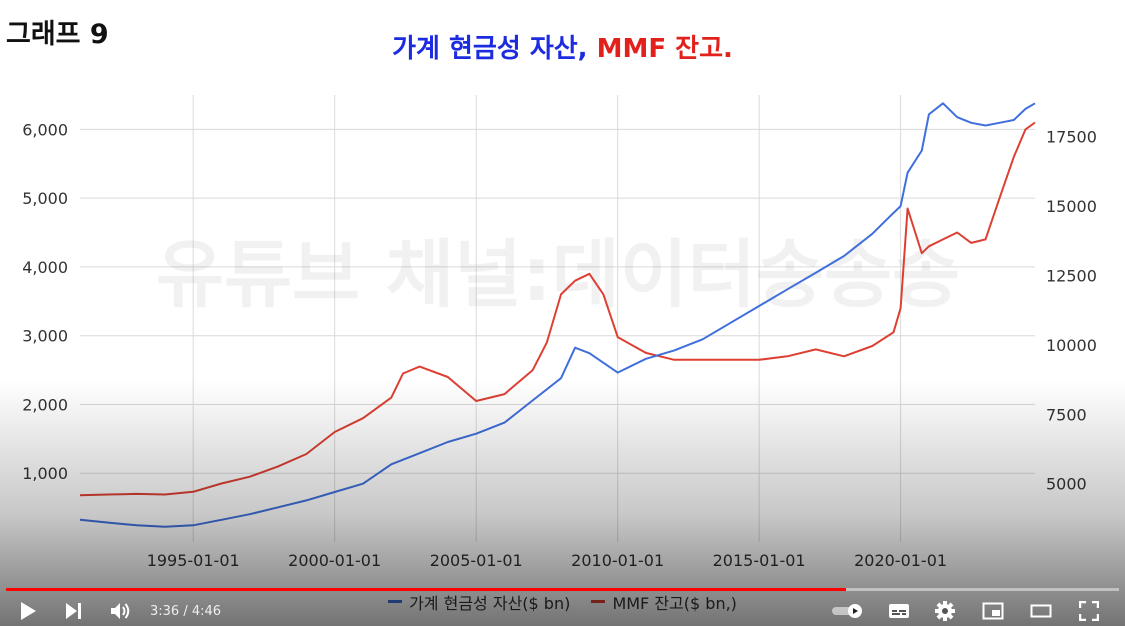 This screenshot has height=626, width=1125. What do you see at coordinates (1071, 345) in the screenshot?
I see `y-right-tick-label: 10000` at bounding box center [1071, 345].